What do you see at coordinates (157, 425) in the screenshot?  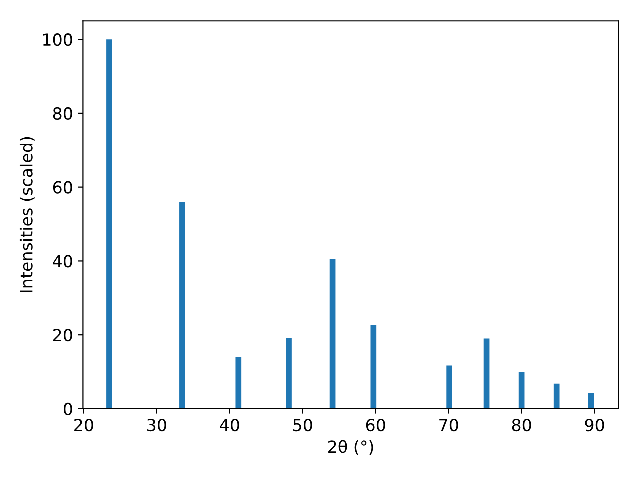 I see `x-tick-label: 30` at bounding box center [157, 425].